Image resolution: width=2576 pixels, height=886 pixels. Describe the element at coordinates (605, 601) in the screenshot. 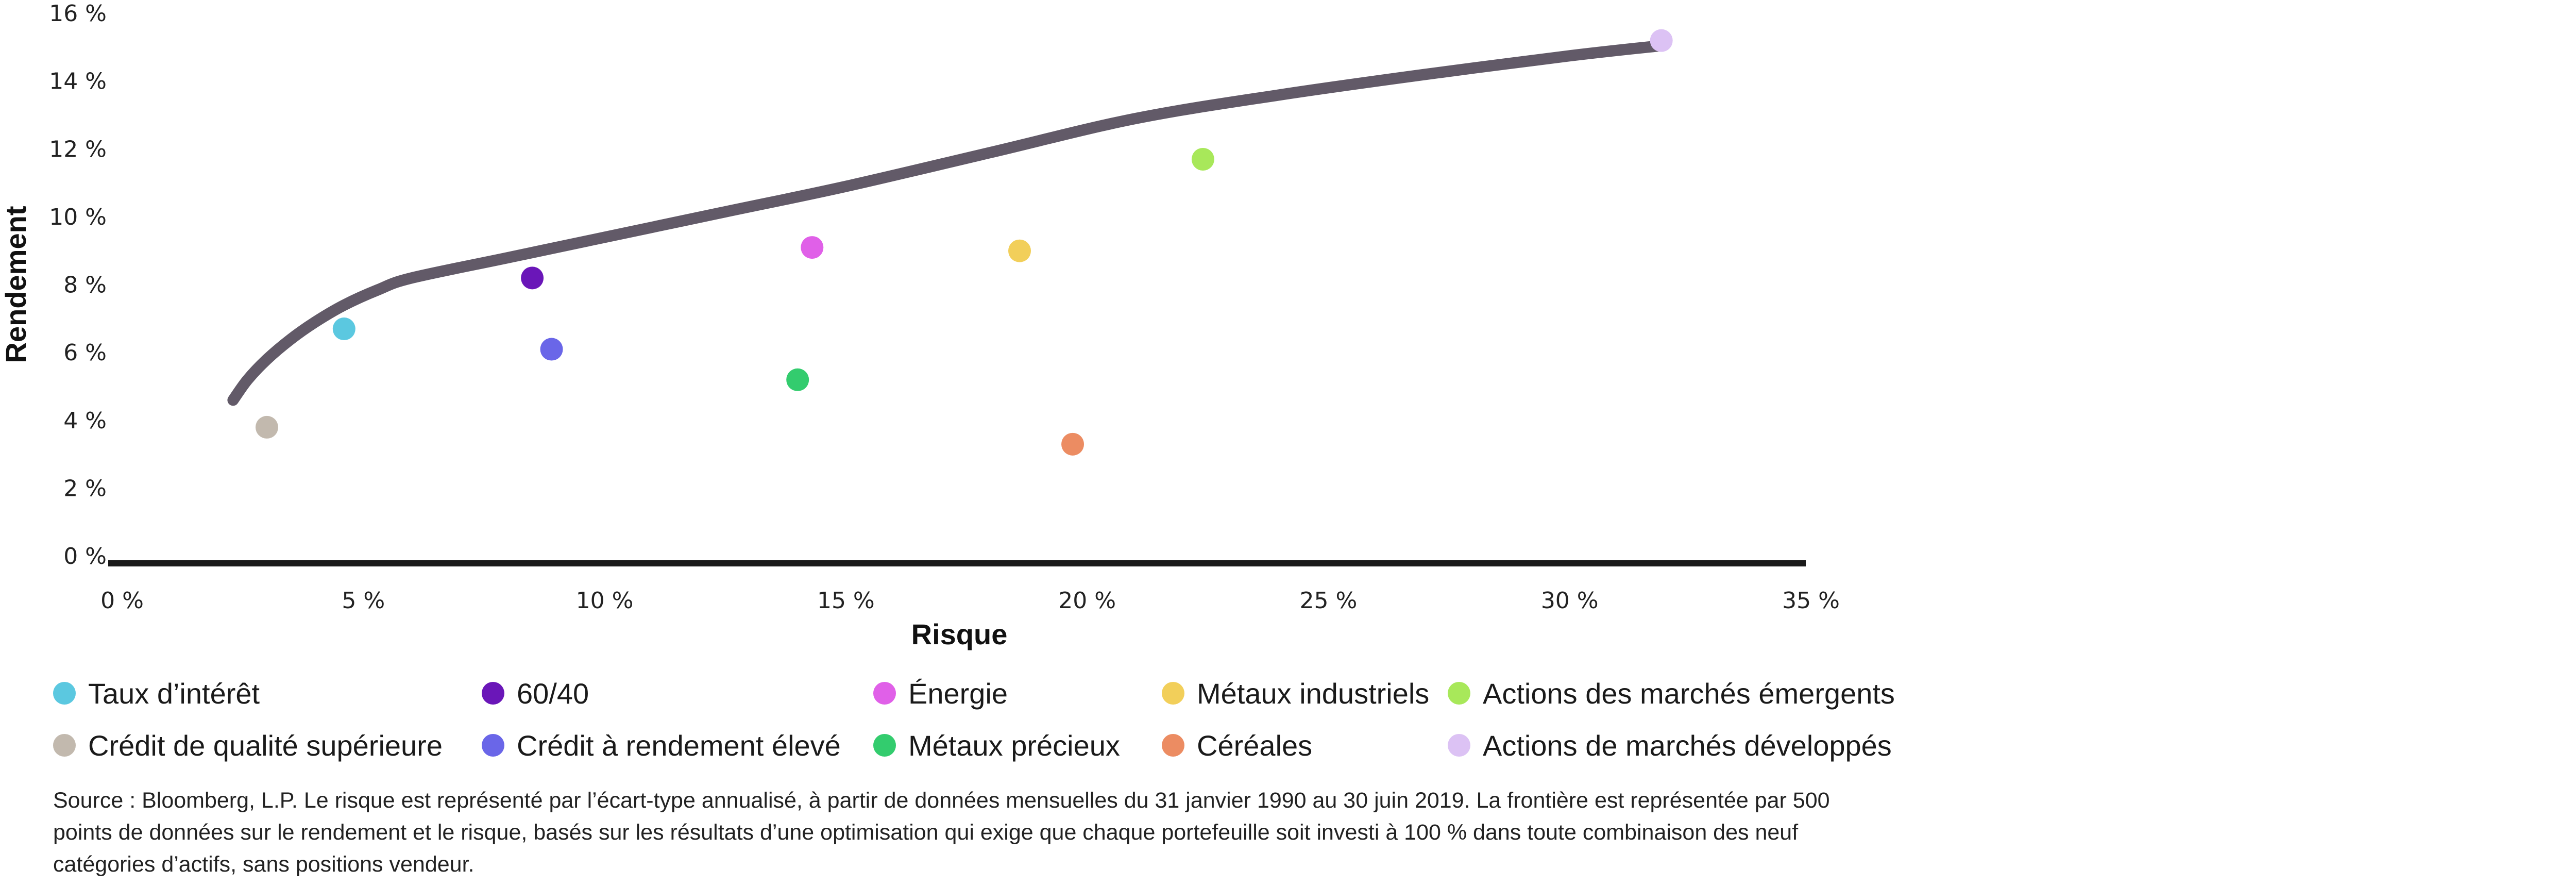

I see `x-tick-label: 10 %` at that location.